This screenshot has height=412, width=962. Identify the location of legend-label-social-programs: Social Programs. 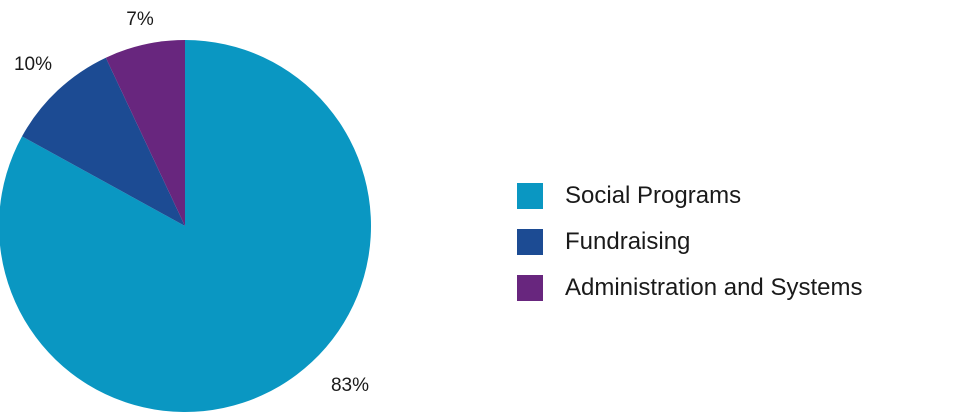
(653, 196).